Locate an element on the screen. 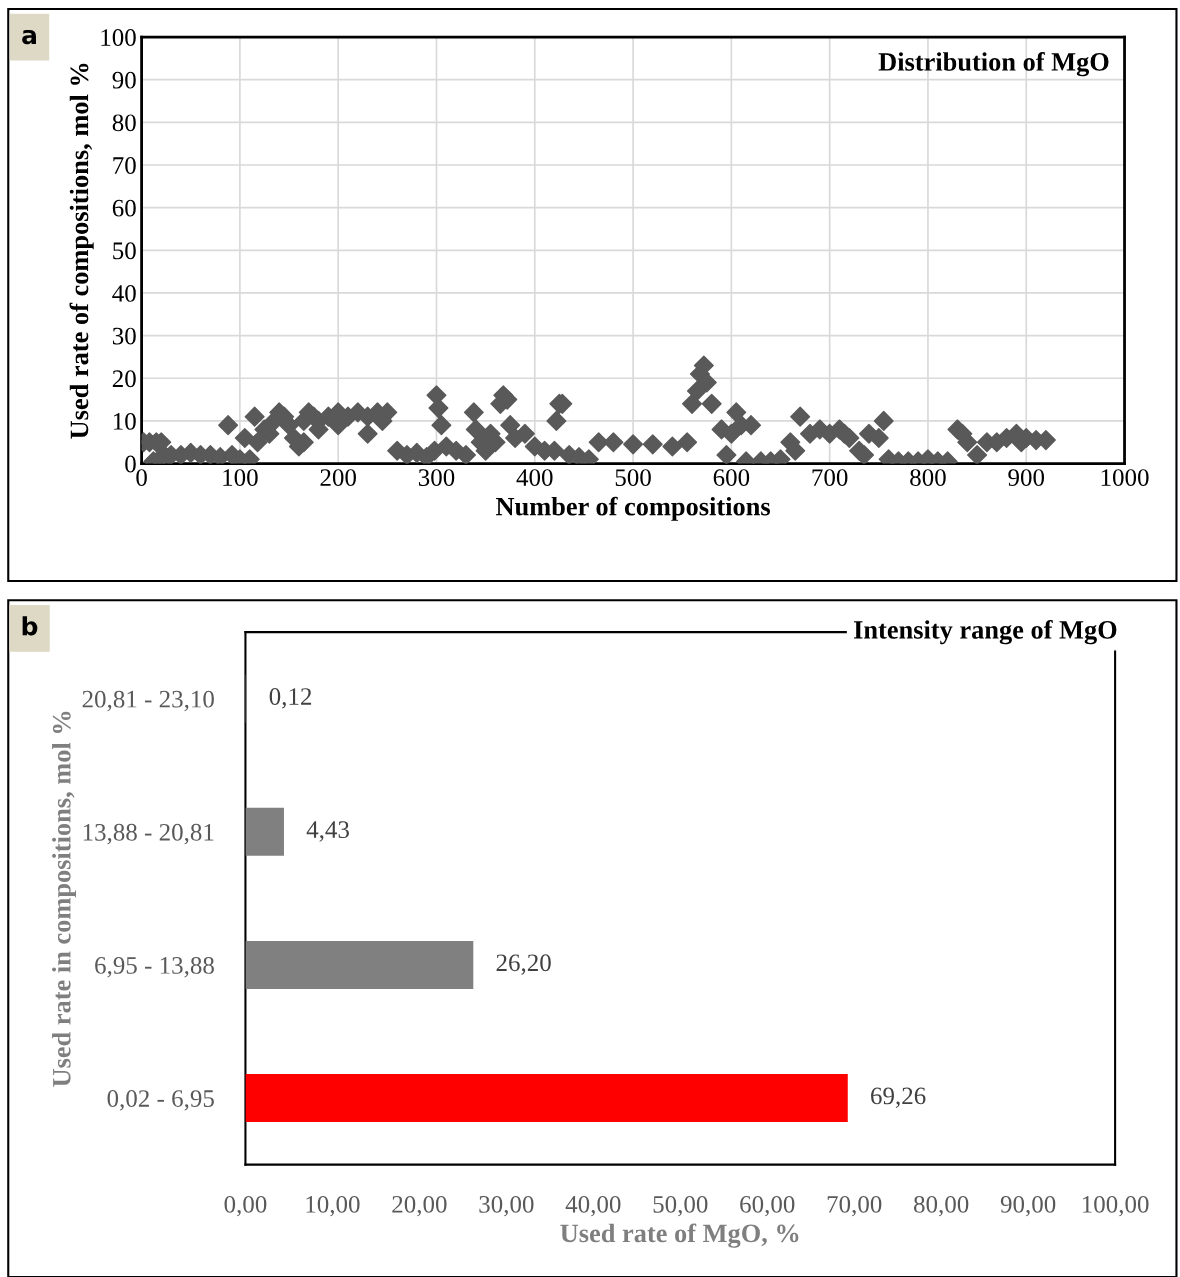  chart-title: Intensity range of MgO is located at coordinates (985, 632).